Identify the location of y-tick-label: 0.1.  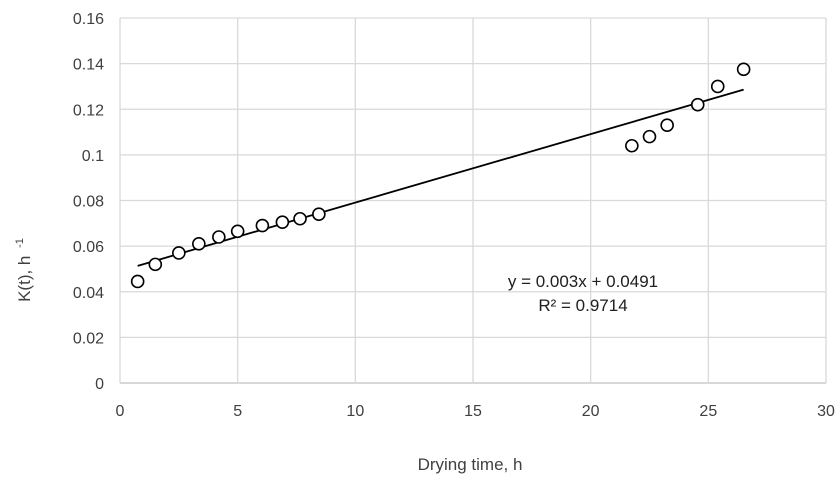
(93, 156).